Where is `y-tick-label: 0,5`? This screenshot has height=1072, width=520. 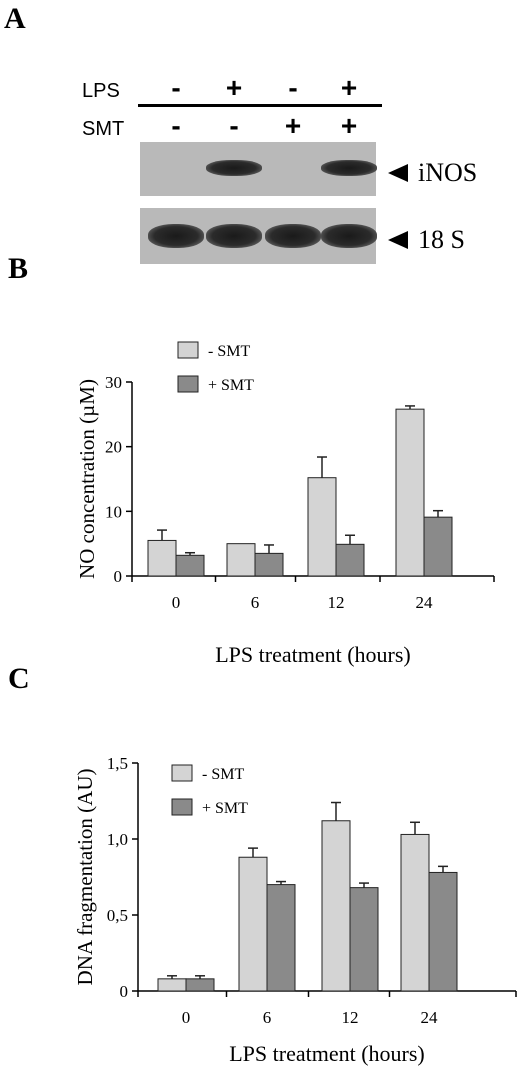 y-tick-label: 0,5 is located at coordinates (117, 915).